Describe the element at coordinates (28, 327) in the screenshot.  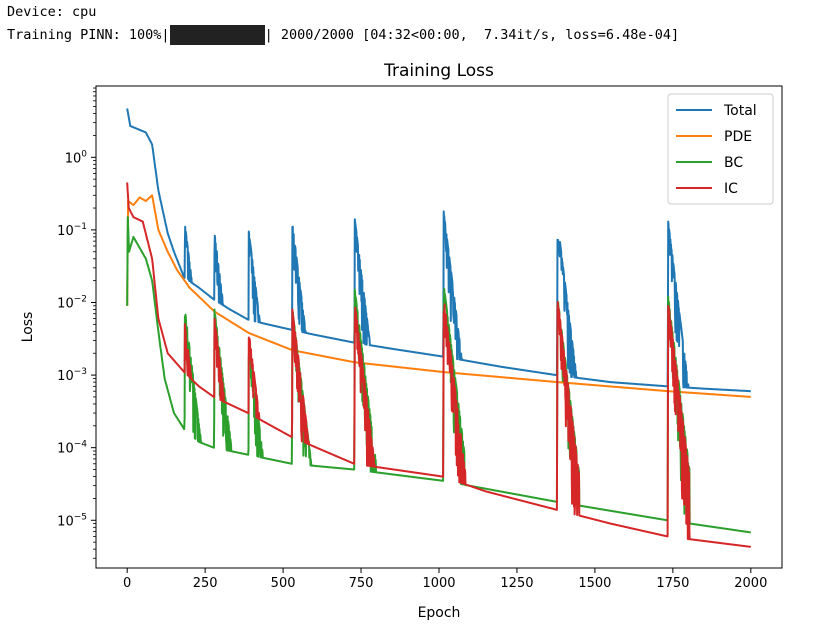
I see `y-axis-label: Loss` at that location.